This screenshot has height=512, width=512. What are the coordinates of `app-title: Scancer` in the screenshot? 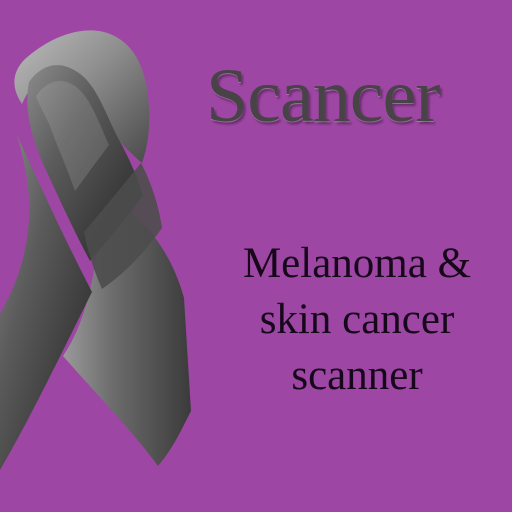 It's located at (323, 96).